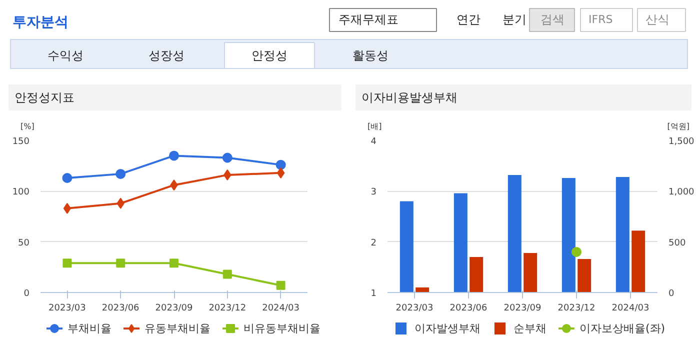 Image resolution: width=697 pixels, height=342 pixels. Describe the element at coordinates (410, 97) in the screenshot. I see `chart-title: 이자비용발생부채` at that location.